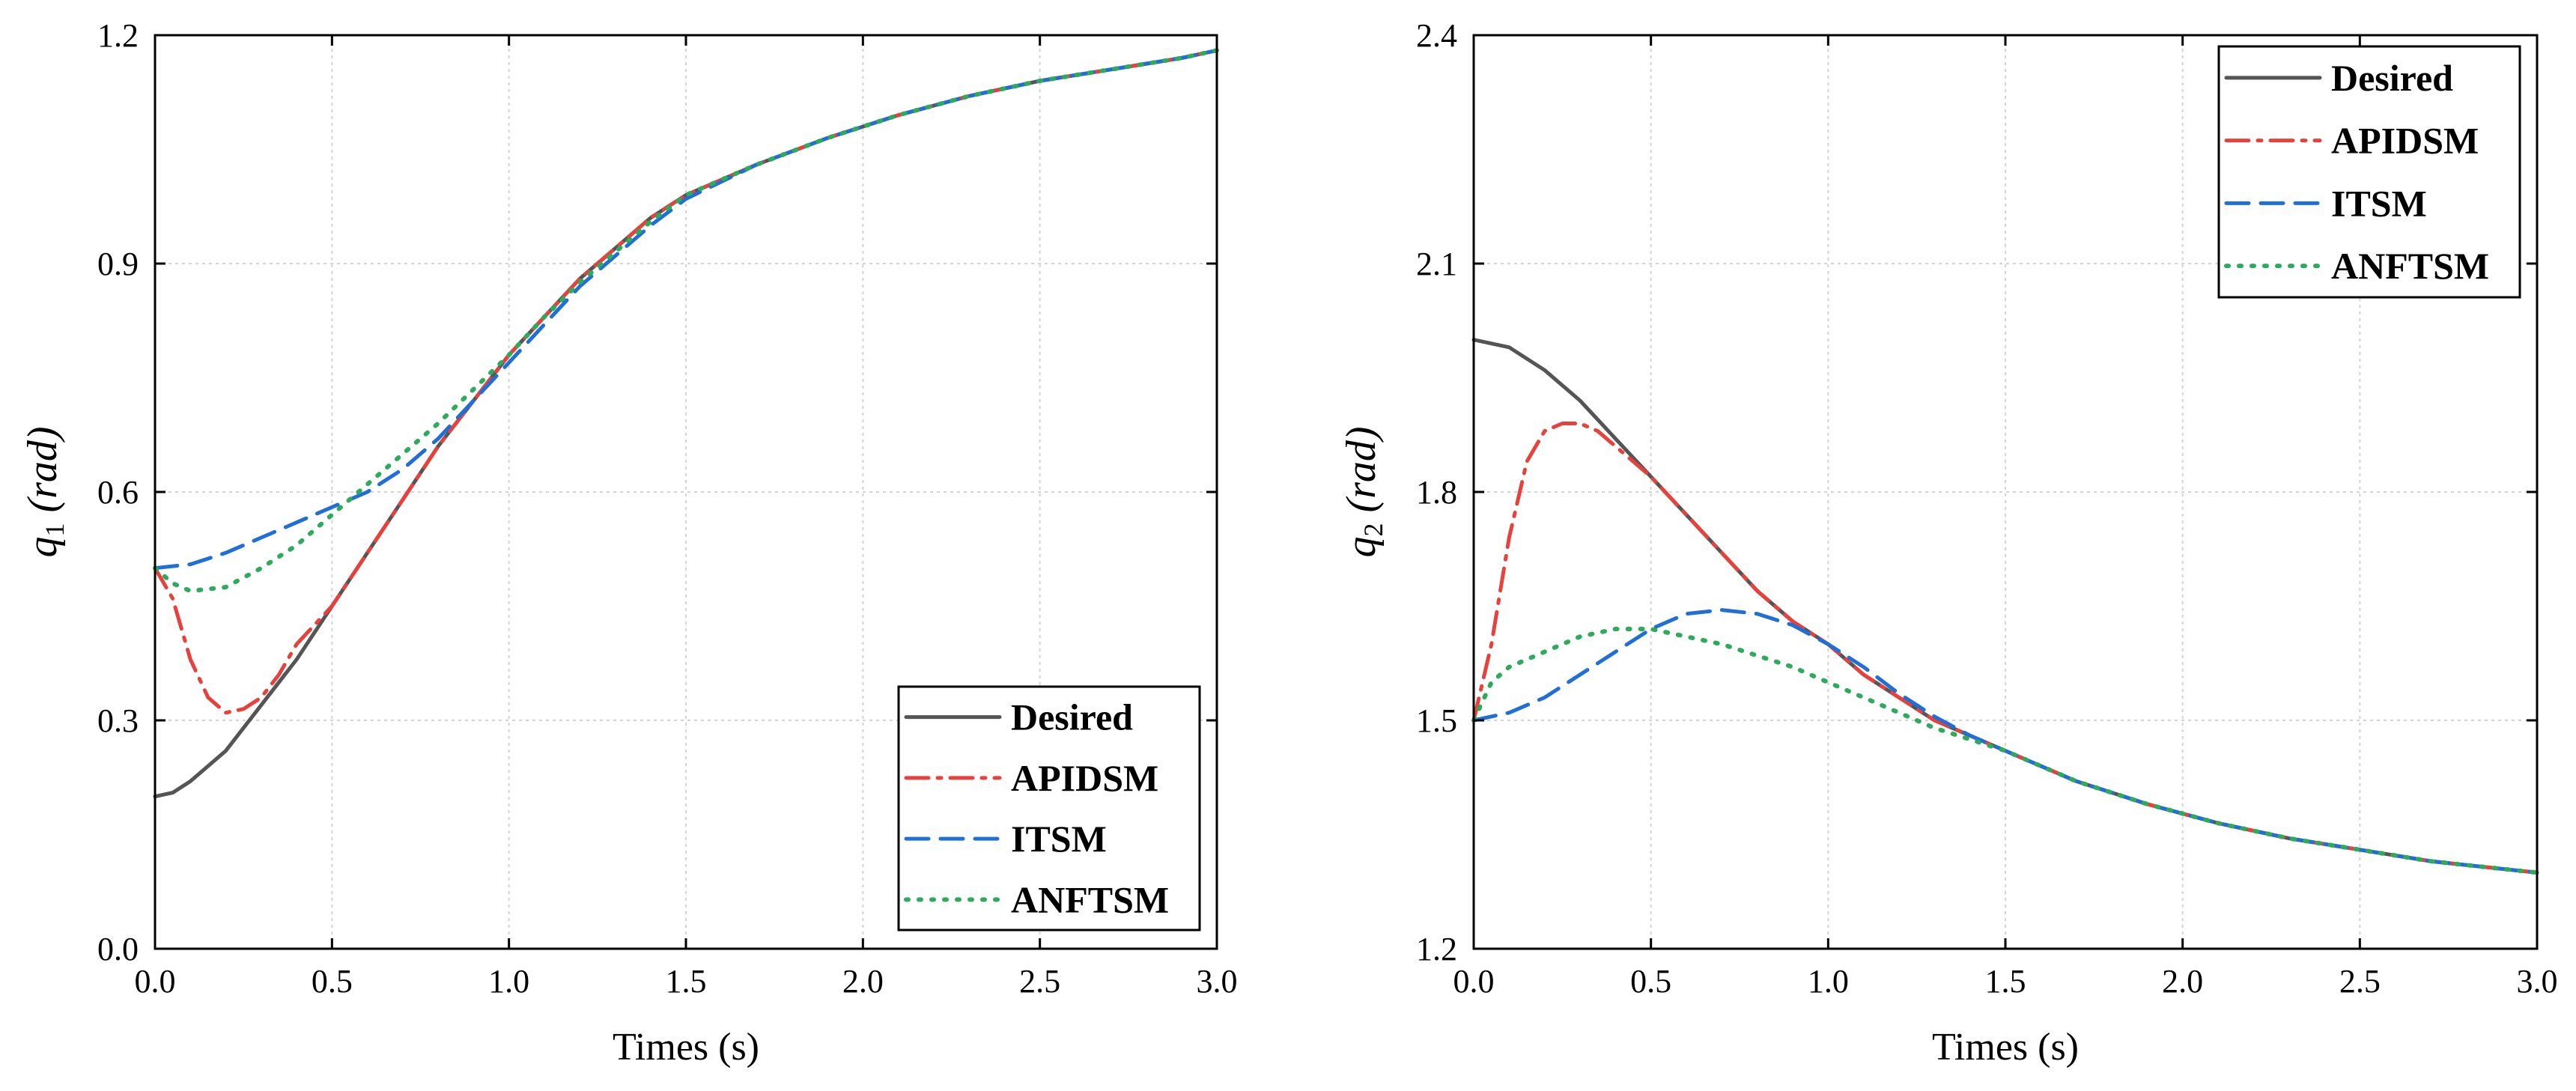 This screenshot has width=2576, height=1091. Describe the element at coordinates (118, 720) in the screenshot. I see `y-tick-label: 0.3` at that location.